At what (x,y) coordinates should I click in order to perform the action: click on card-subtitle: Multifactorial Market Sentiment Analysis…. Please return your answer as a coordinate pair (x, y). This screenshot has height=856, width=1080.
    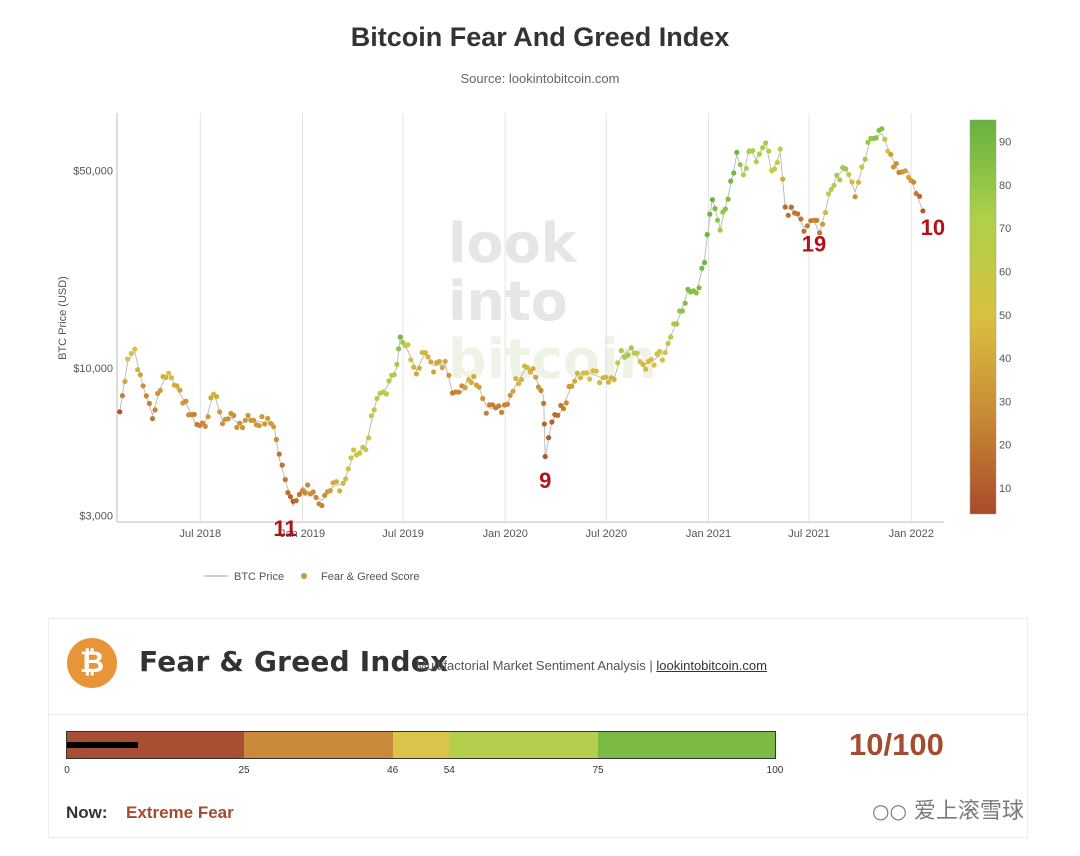
    Looking at the image, I should click on (591, 665).